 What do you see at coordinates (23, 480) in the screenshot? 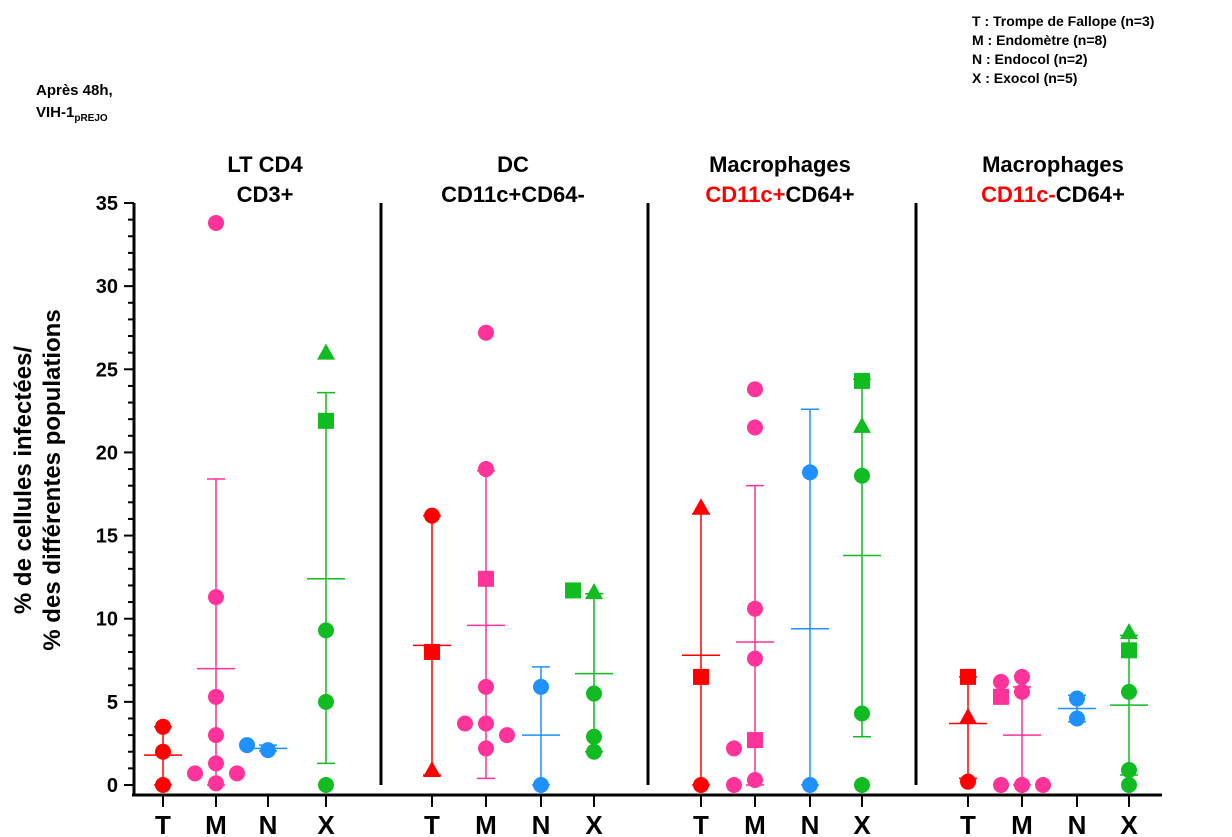
I see `y-axis-label-line1: % de cellules infectées/` at bounding box center [23, 480].